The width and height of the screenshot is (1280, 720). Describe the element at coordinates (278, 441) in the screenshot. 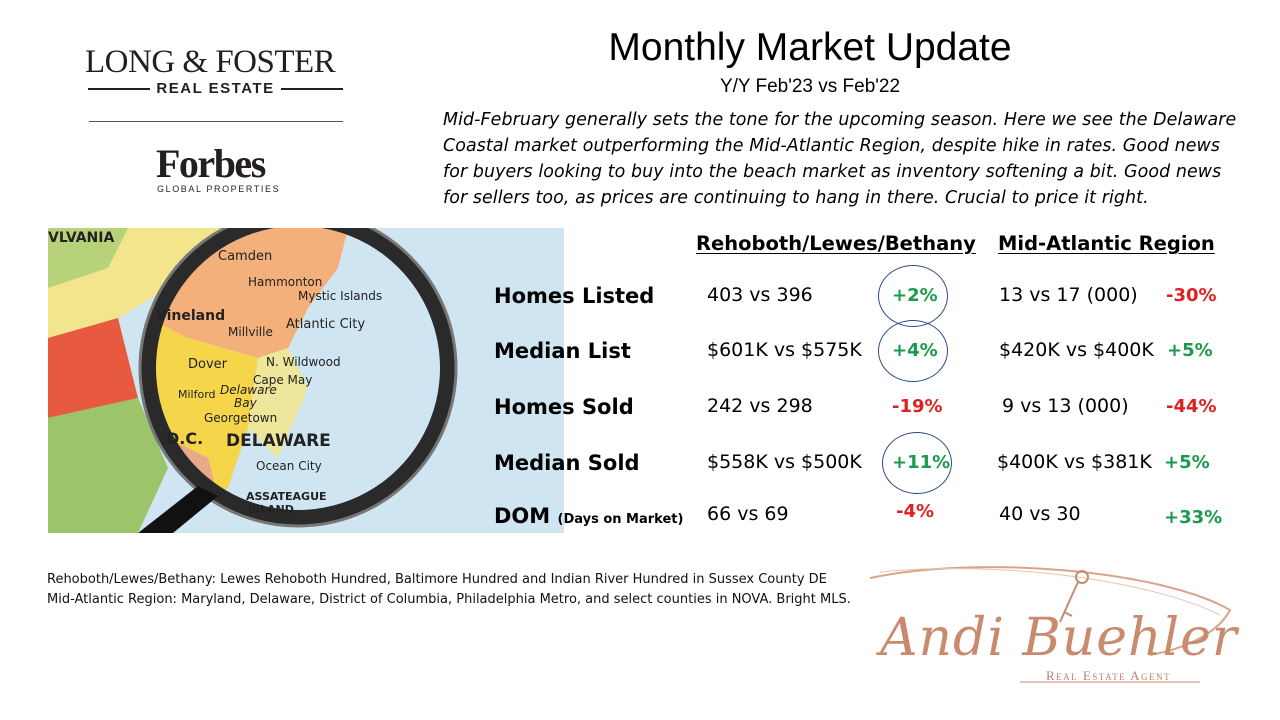

I see `map-label: DELAWARE` at that location.